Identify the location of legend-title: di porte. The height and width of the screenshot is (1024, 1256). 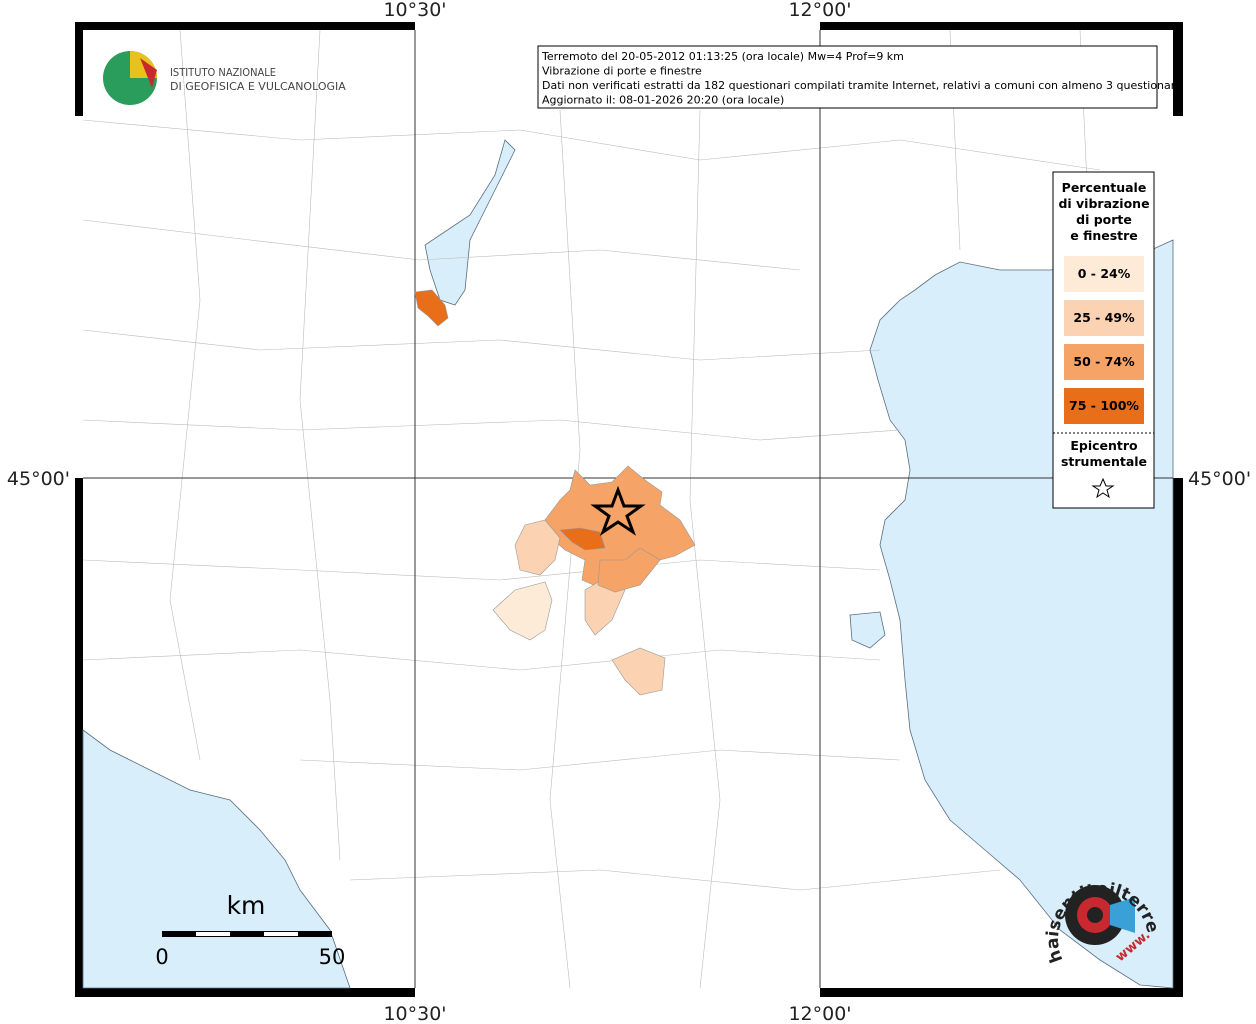
(1104, 219).